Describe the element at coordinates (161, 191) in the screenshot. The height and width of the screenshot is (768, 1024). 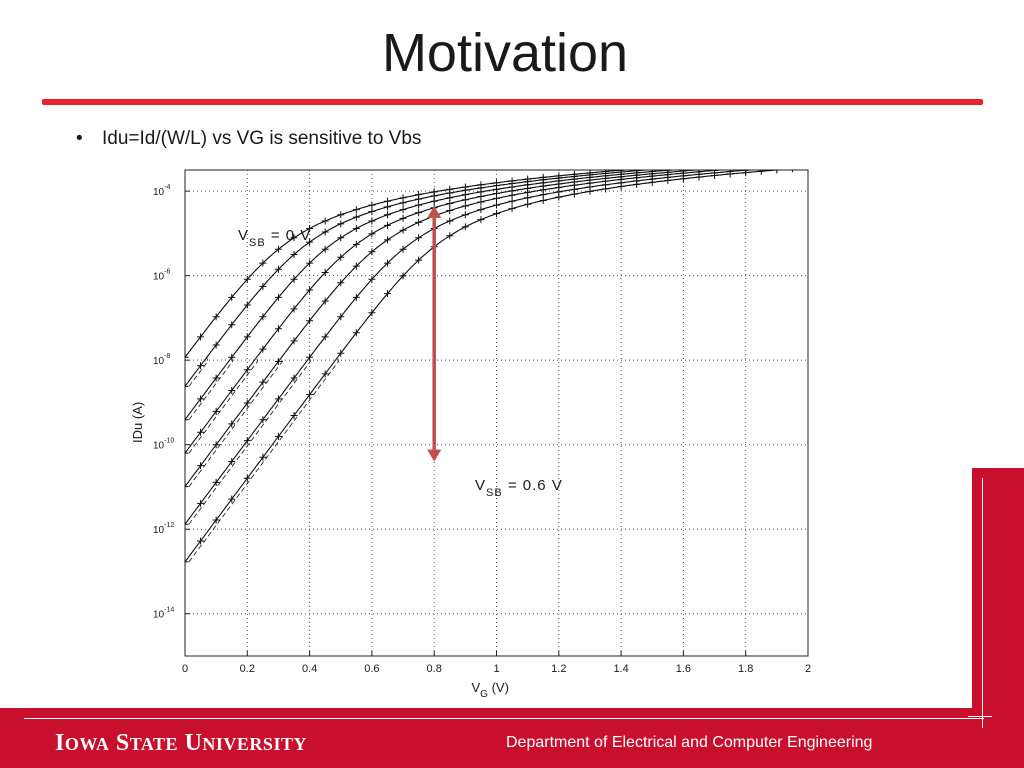
I see `y-tick-label: 10⁻⁴` at that location.